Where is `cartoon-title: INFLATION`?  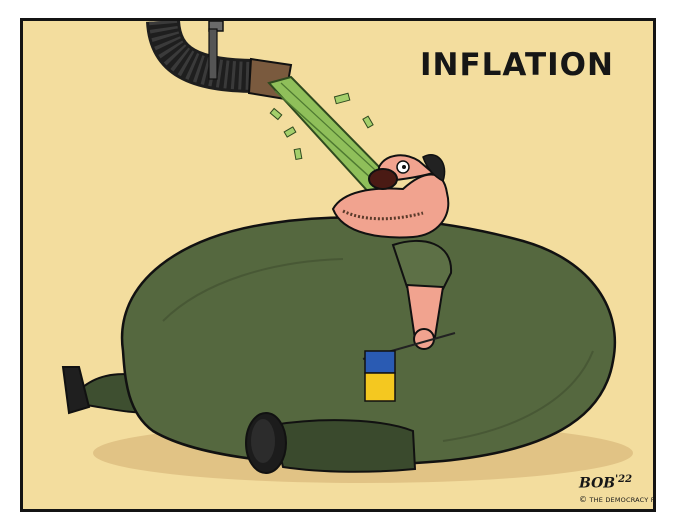
cartoon-title: INFLATION is located at coordinates (517, 65).